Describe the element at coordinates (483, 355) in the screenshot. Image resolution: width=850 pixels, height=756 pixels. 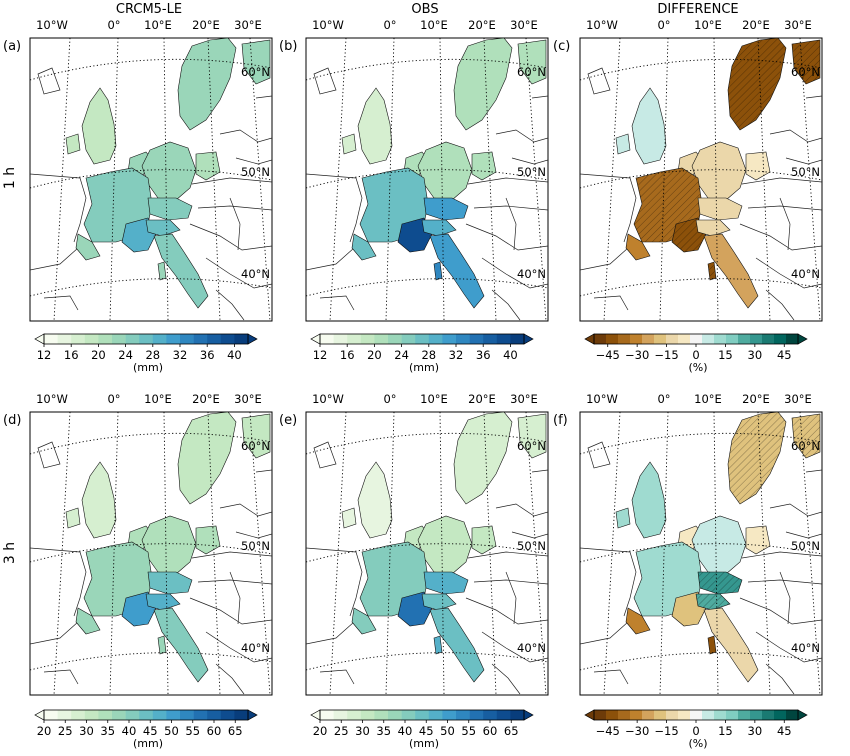
I see `colorbar-tick-label: 36` at that location.